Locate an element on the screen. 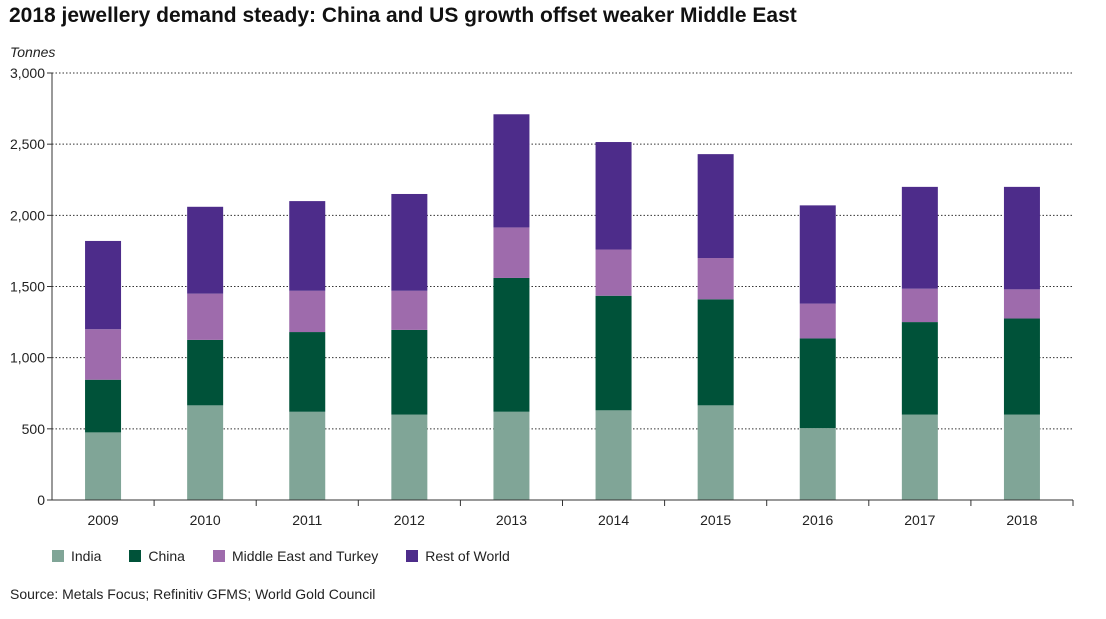  bar-middle-east-and-turkey-2016 is located at coordinates (817, 321).